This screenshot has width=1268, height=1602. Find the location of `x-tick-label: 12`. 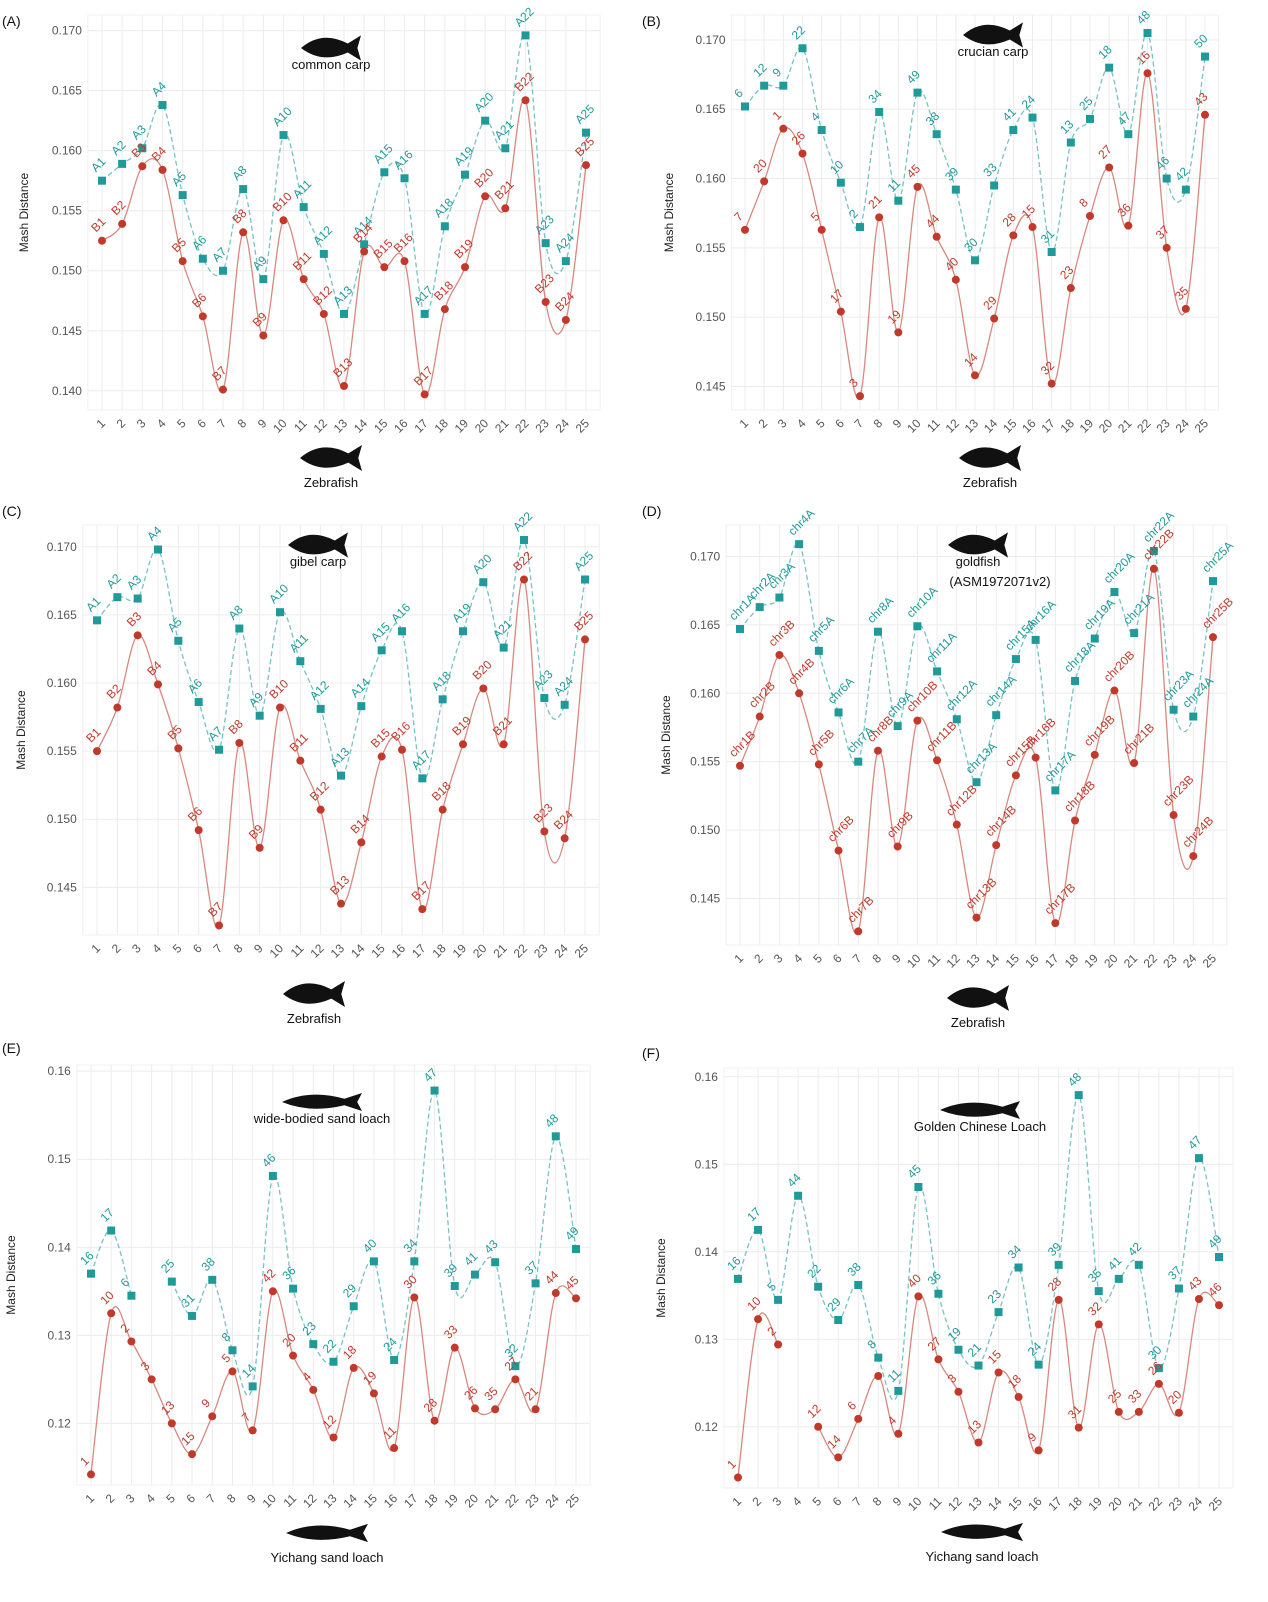

x-tick-label: 12 is located at coordinates (317, 951).